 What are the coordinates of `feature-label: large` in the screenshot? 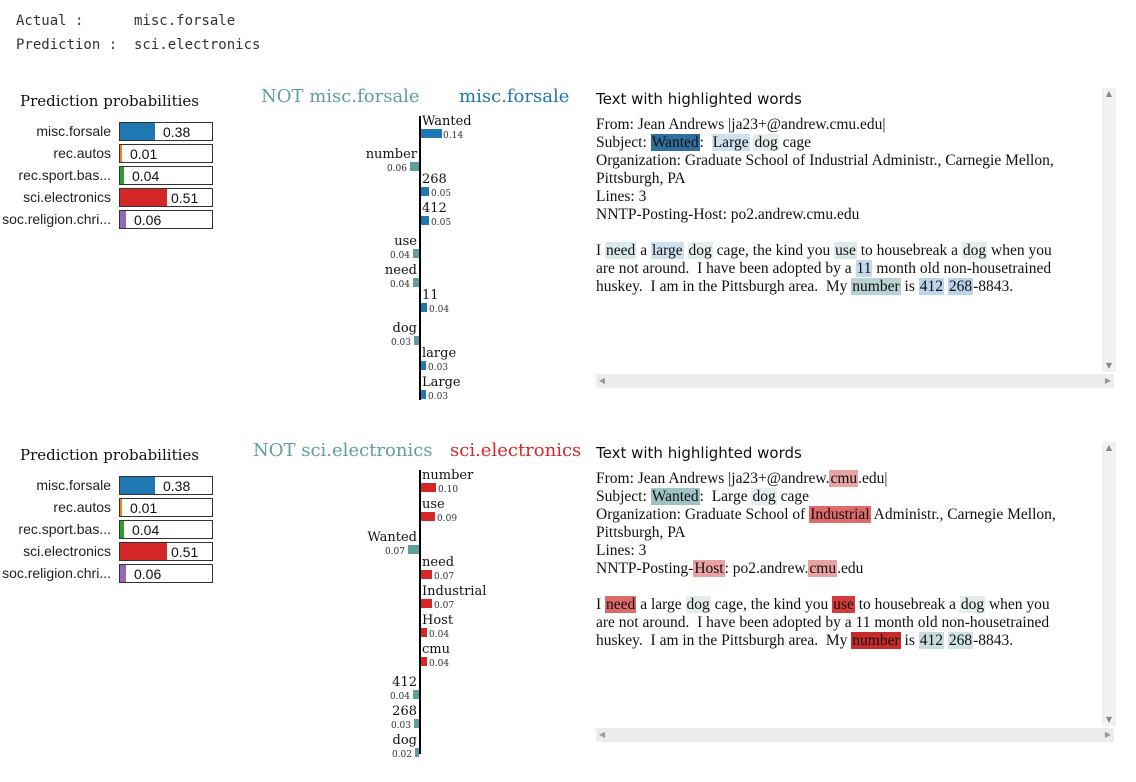 It's located at (439, 353).